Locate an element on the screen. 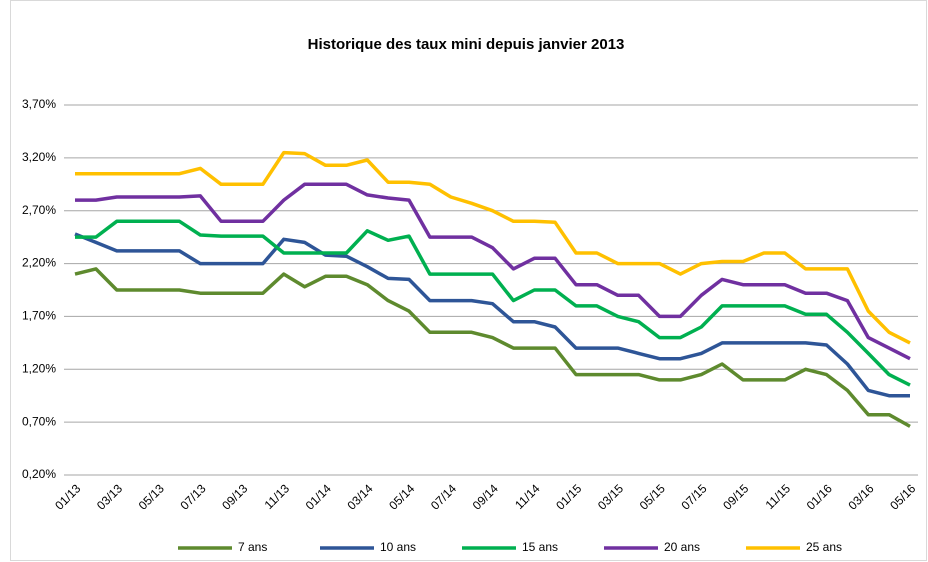 The image size is (928, 562). legend-label: 25 ans is located at coordinates (824, 547).